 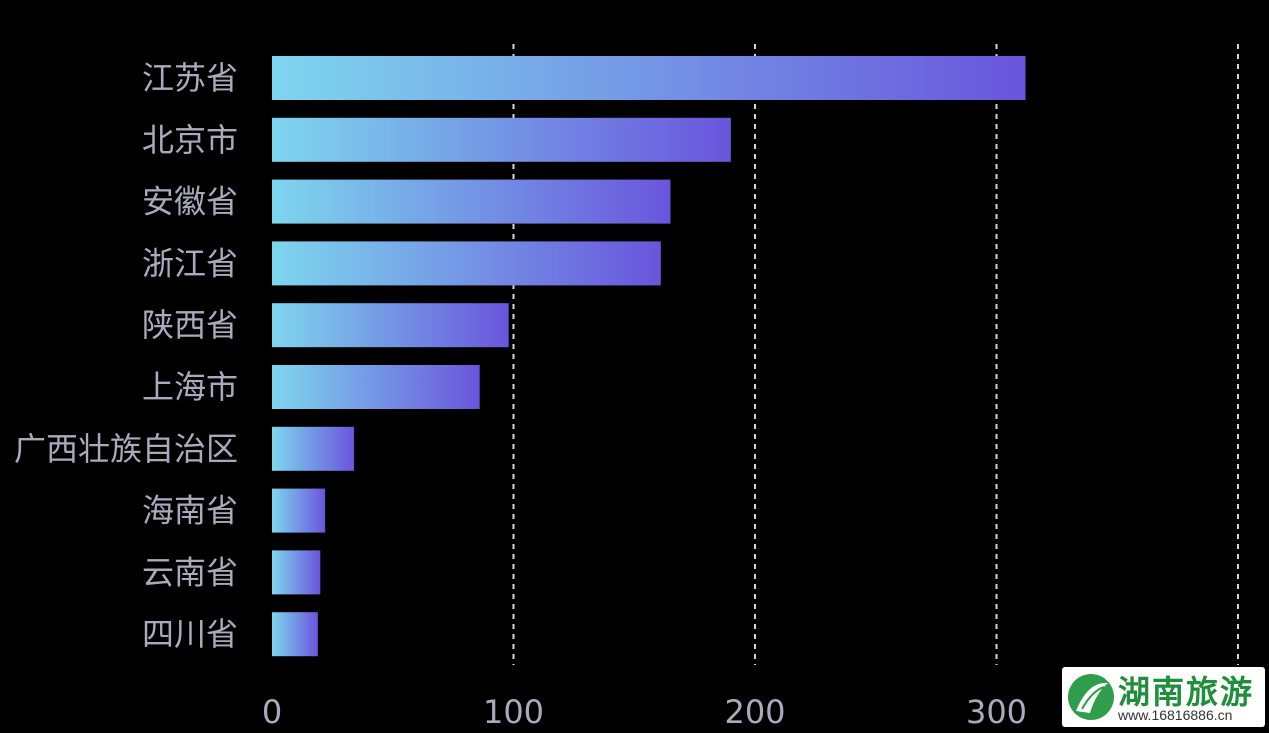 I want to click on leaf-logo-icon, so click(x=1091, y=697).